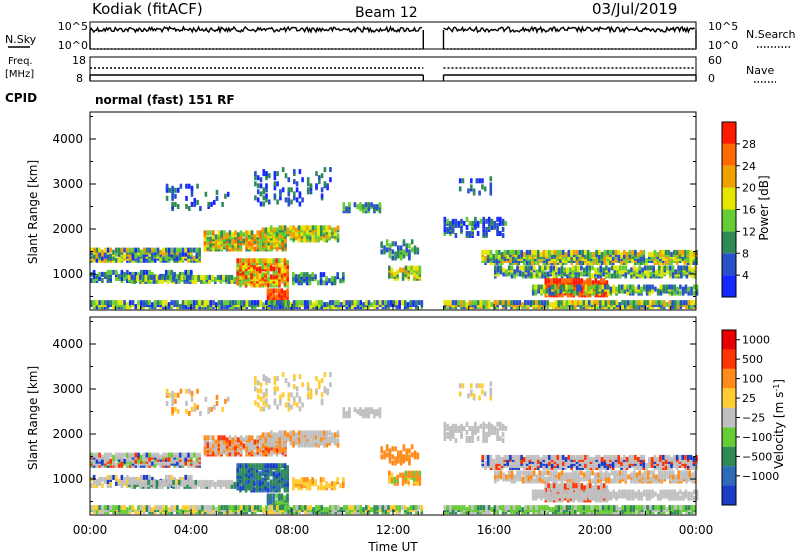 The image size is (800, 554). I want to click on nave-label: Nave, so click(760, 70).